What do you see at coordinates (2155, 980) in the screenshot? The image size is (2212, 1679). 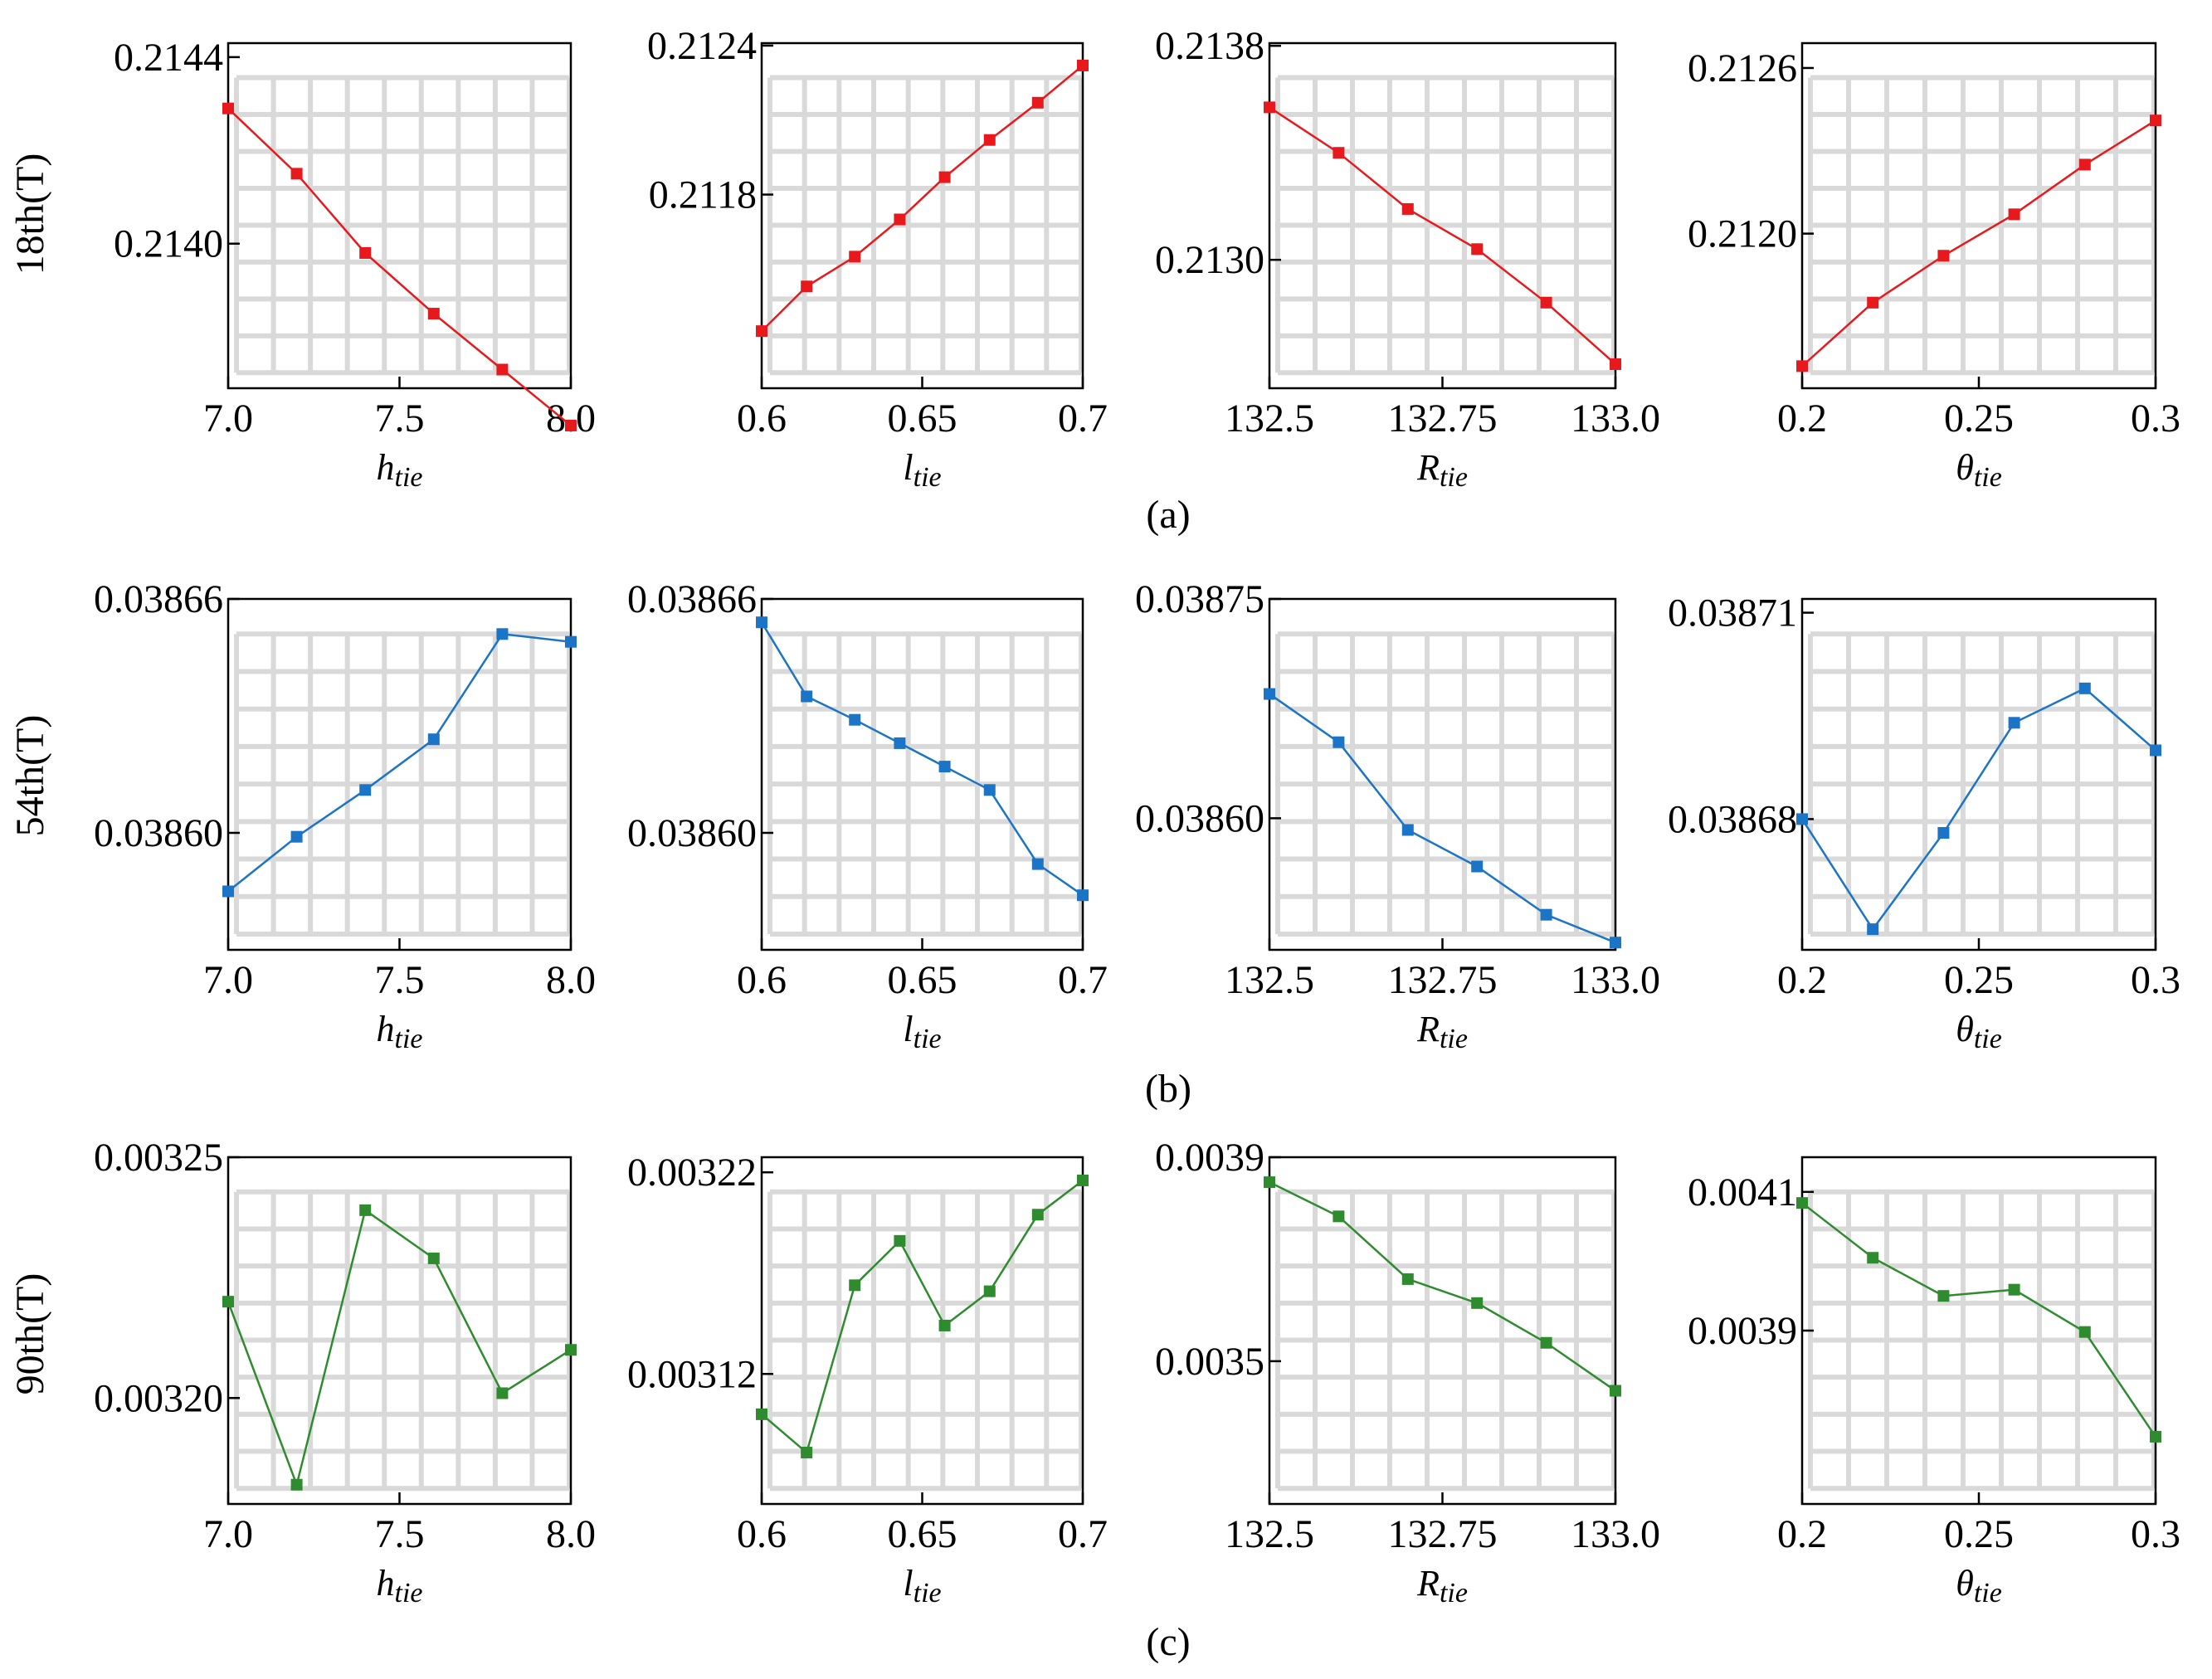 I see `x-tick-label: 0.3` at bounding box center [2155, 980].